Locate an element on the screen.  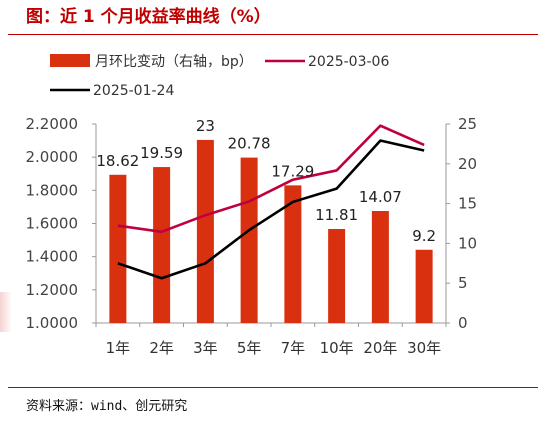
decorative-mark is located at coordinates (6, 312).